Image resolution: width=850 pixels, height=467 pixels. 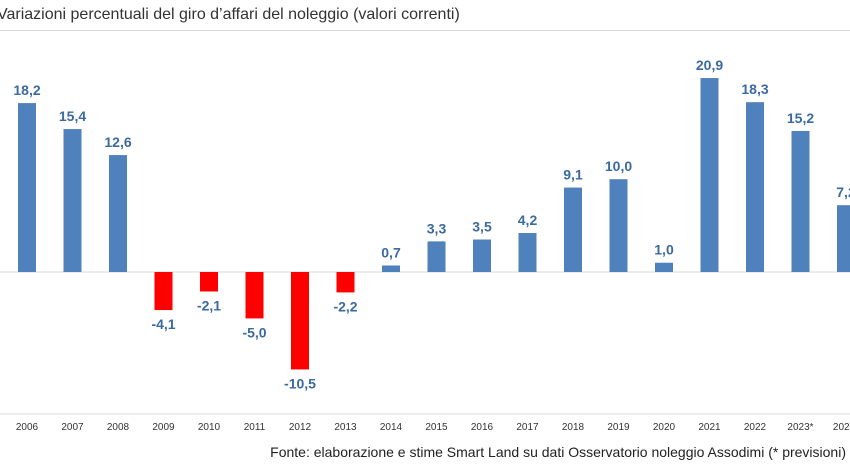 I want to click on data-label: 9,1, so click(x=573, y=175).